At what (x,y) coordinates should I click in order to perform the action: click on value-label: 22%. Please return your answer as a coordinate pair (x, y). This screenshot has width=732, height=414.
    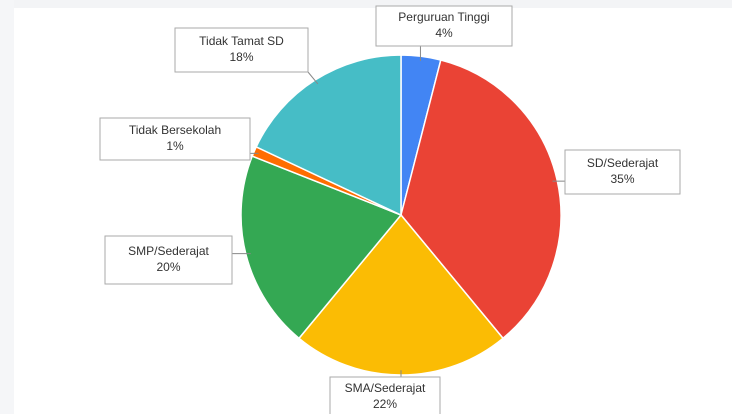
    Looking at the image, I should click on (385, 404).